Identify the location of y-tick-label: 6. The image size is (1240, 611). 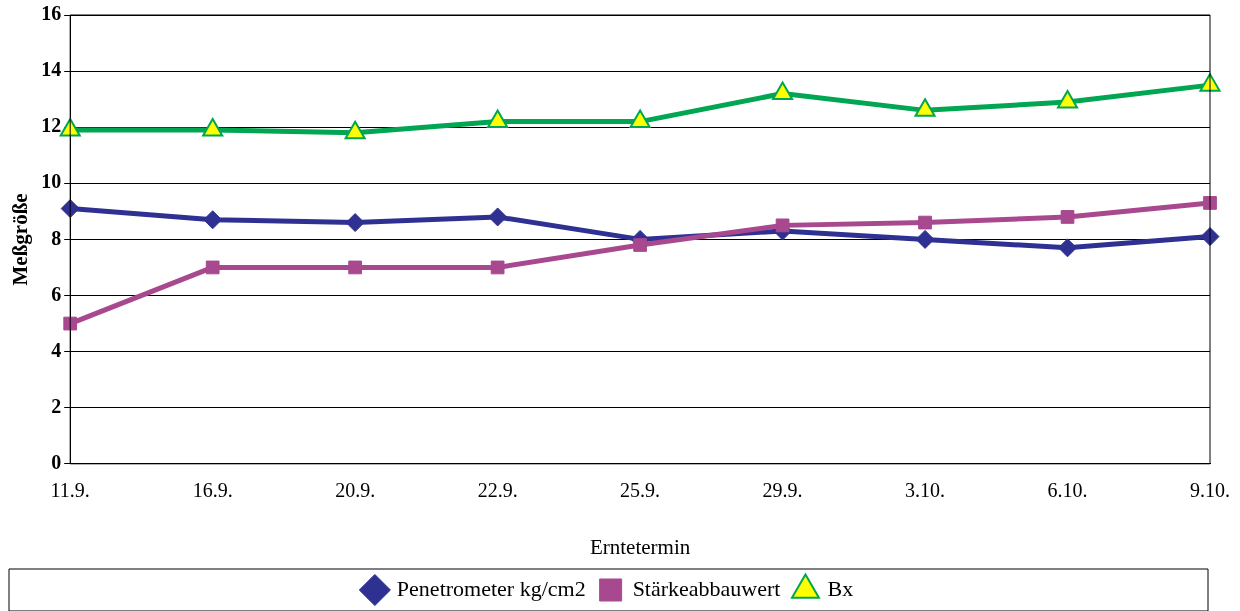
(56, 293).